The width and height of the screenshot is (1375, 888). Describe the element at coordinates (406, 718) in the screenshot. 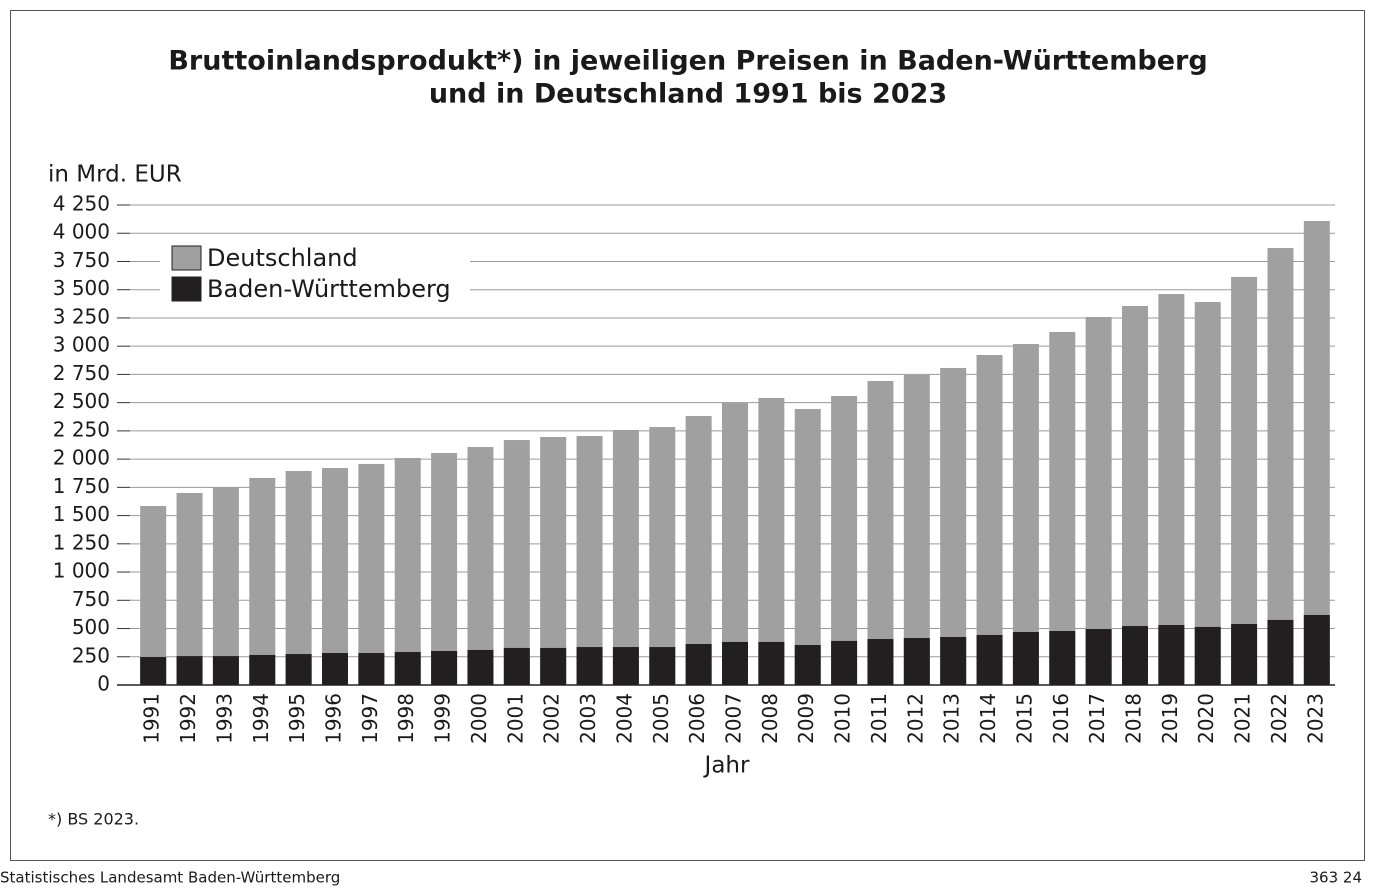

I see `x-tick-label: 1998` at that location.